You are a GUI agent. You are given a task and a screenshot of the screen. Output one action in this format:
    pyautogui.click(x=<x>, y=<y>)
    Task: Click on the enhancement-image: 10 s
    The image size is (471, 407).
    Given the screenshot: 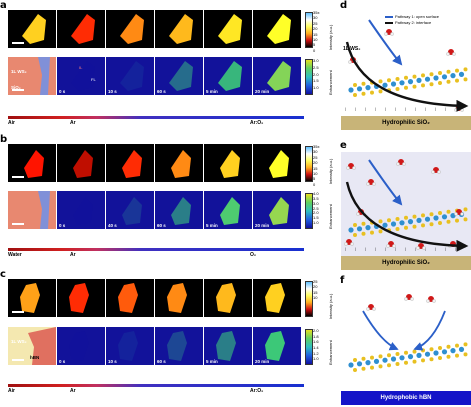 What is the action you would take?
    pyautogui.click(x=130, y=76)
    